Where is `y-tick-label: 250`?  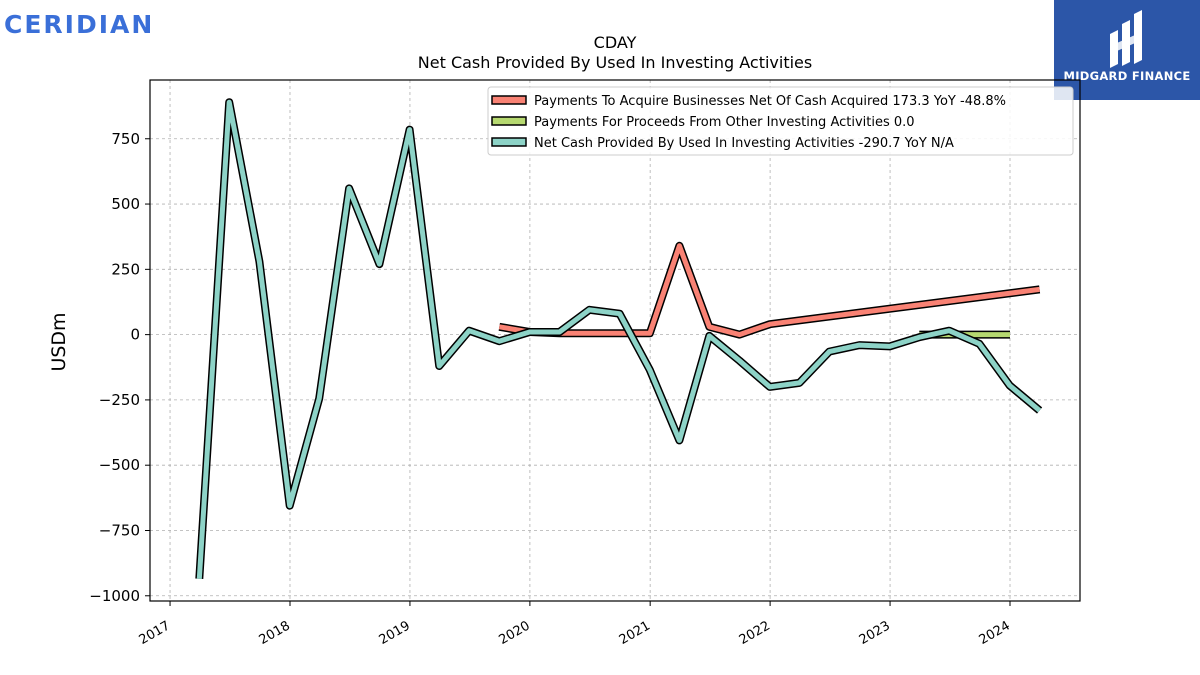 y-tick-label: 250 is located at coordinates (125, 269).